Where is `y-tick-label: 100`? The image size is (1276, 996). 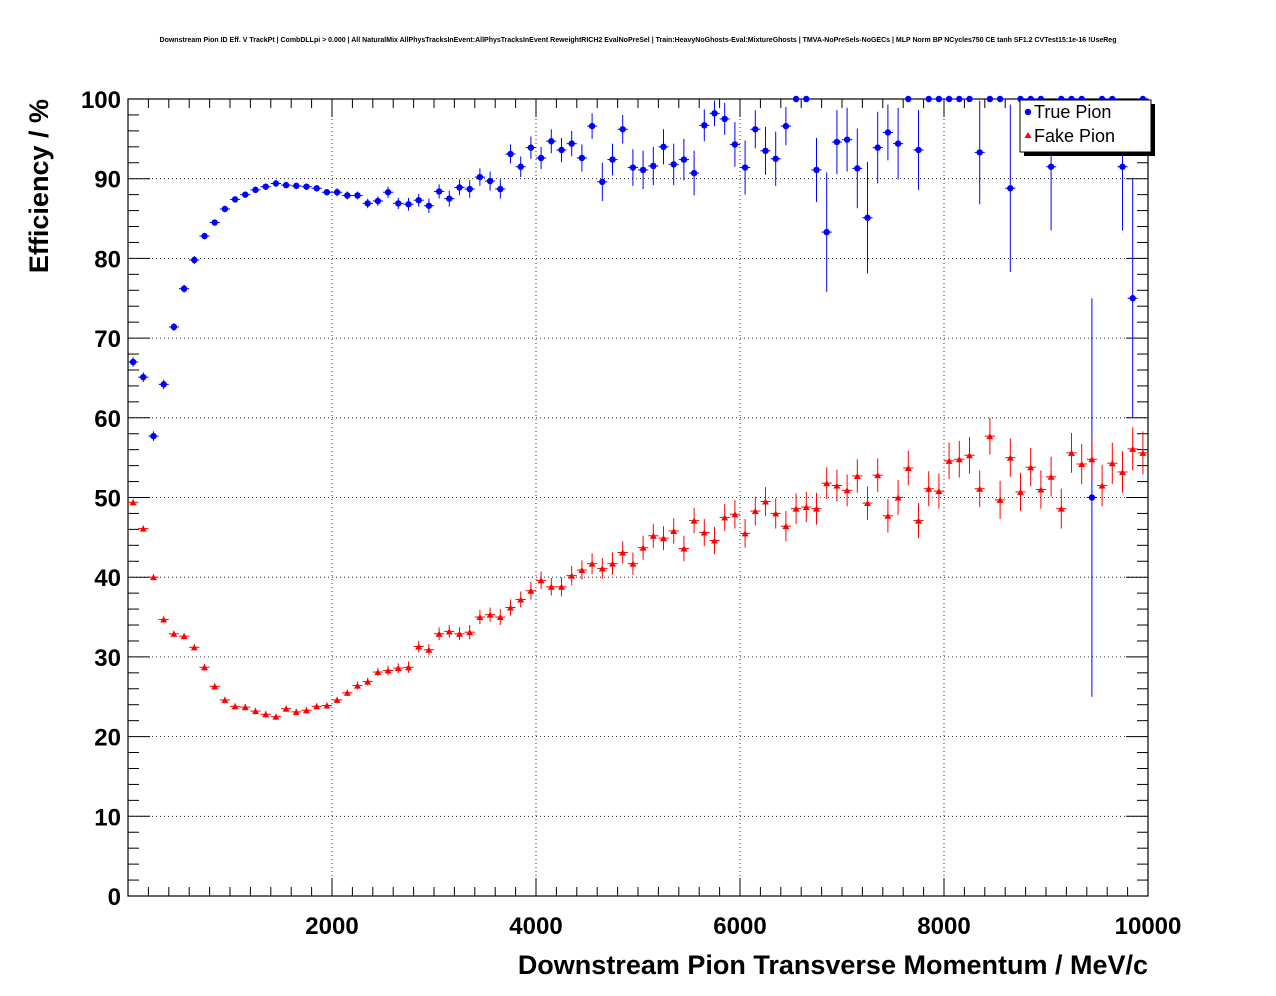 y-tick-label: 100 is located at coordinates (101, 100).